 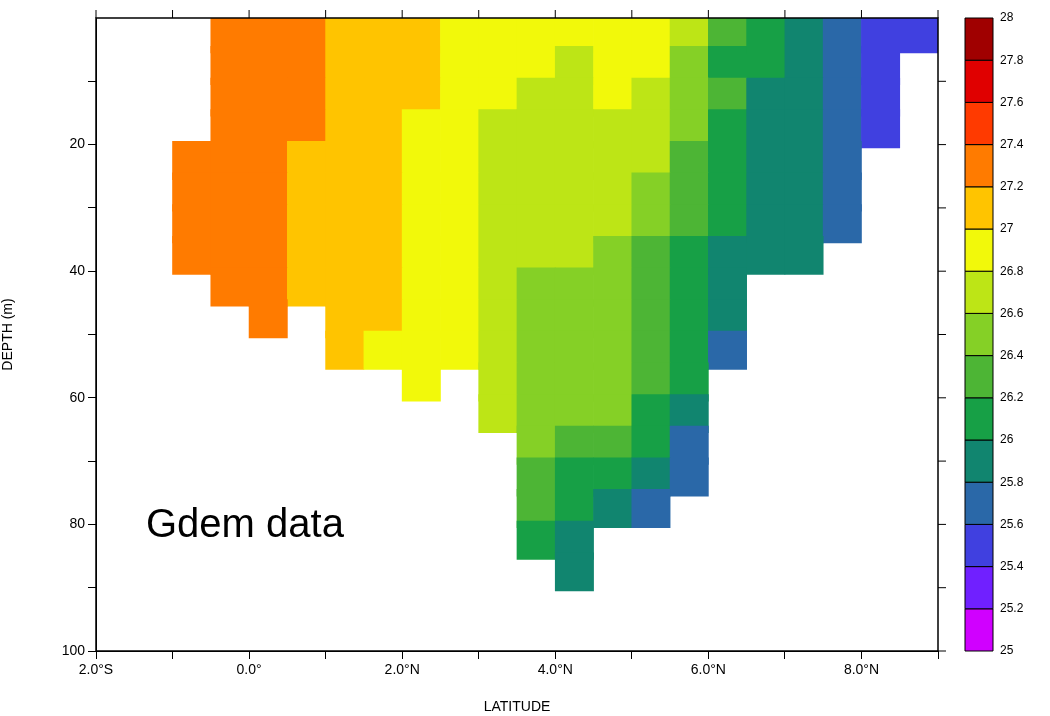 What do you see at coordinates (1012, 523) in the screenshot?
I see `color-bar-label: 25.6` at bounding box center [1012, 523].